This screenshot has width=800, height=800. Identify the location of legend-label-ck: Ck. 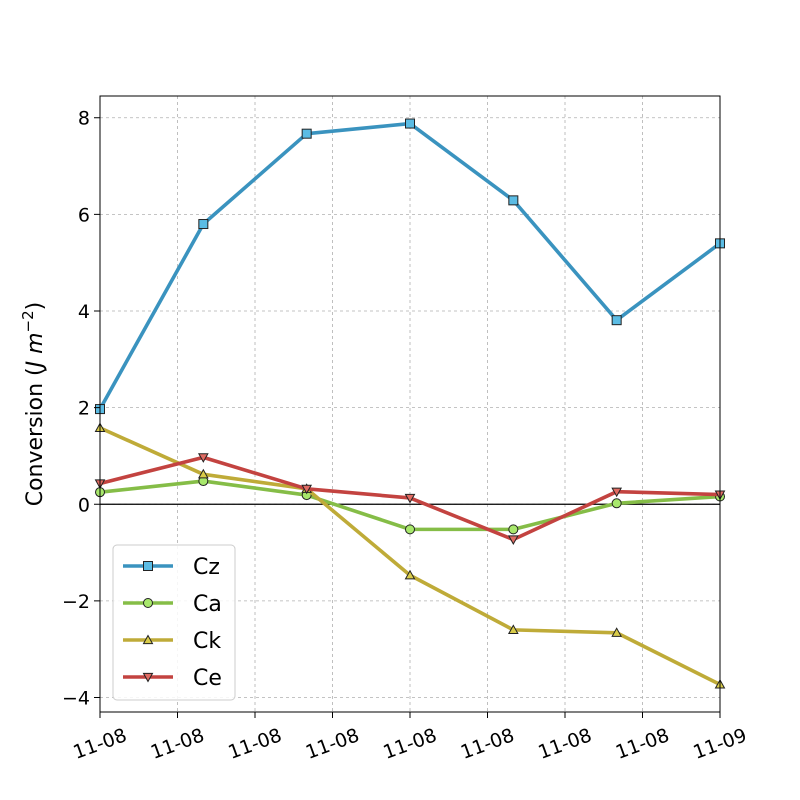
(207, 641).